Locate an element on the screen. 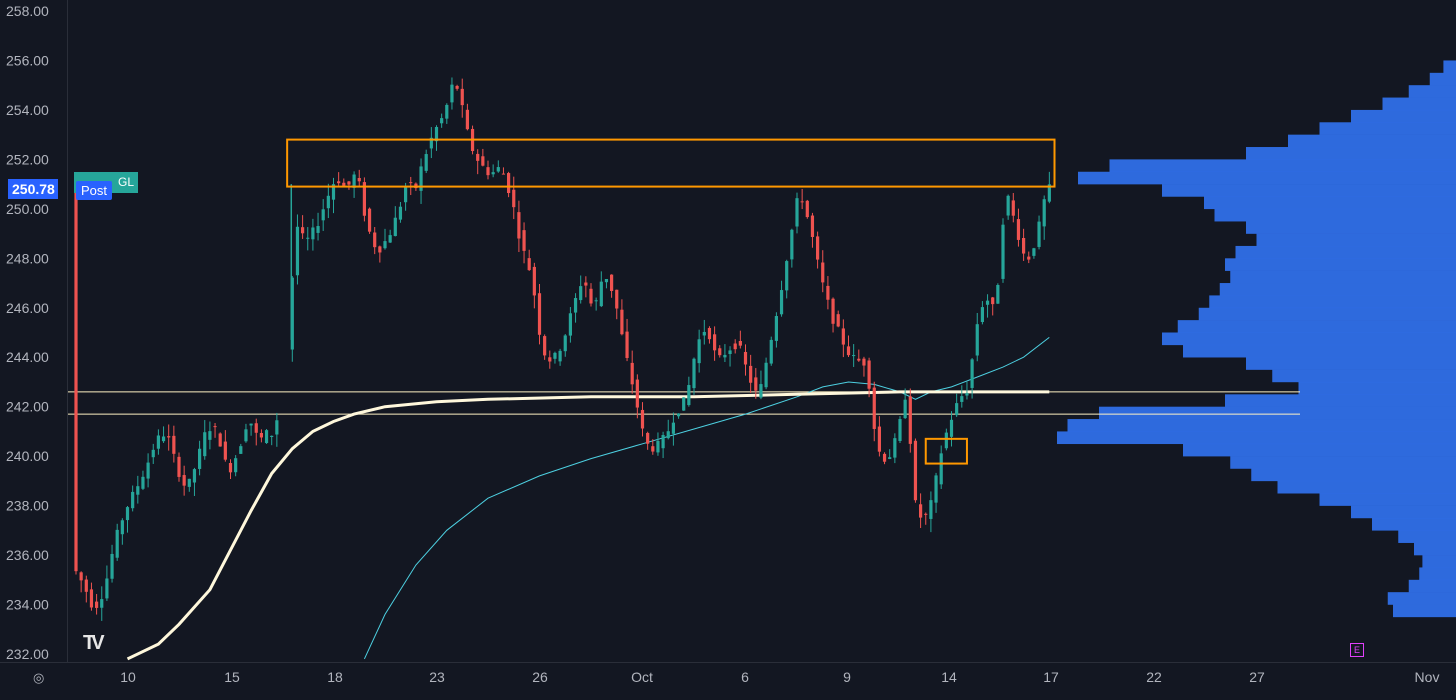  earnings-marker: E is located at coordinates (1357, 650).